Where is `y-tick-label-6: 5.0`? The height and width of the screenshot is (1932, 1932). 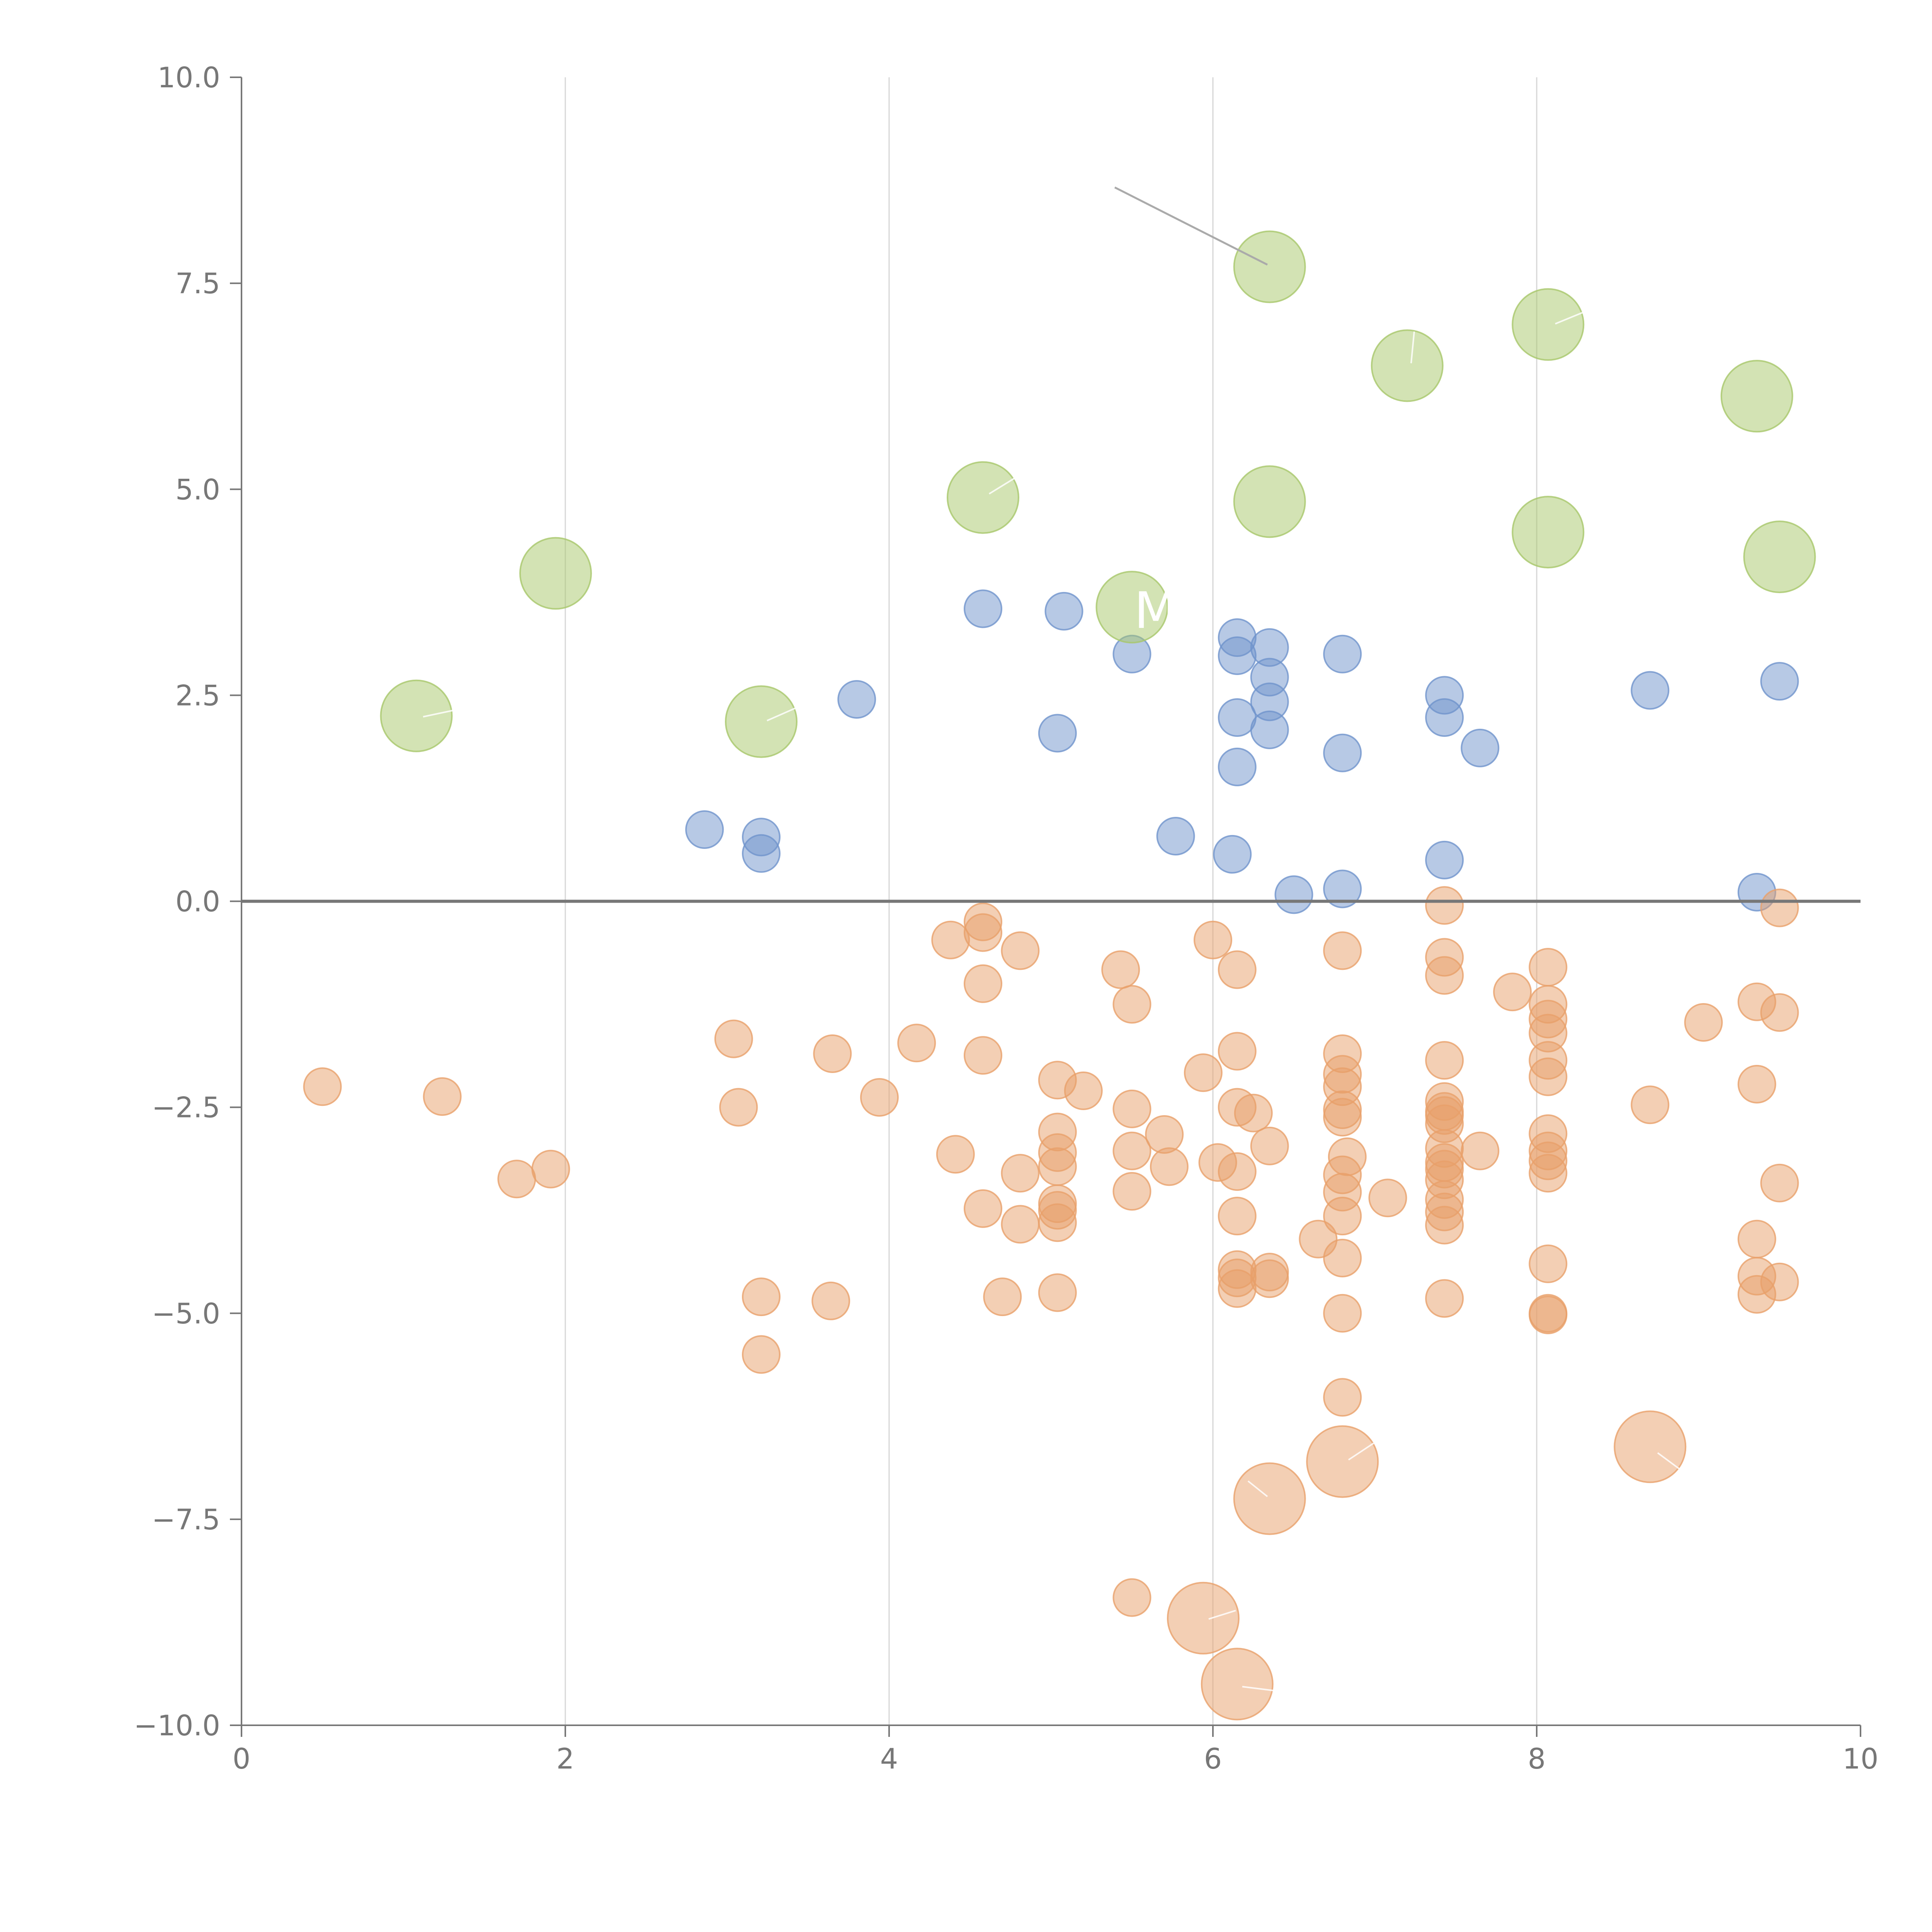
y-tick-label-6: 5.0 is located at coordinates (198, 489).